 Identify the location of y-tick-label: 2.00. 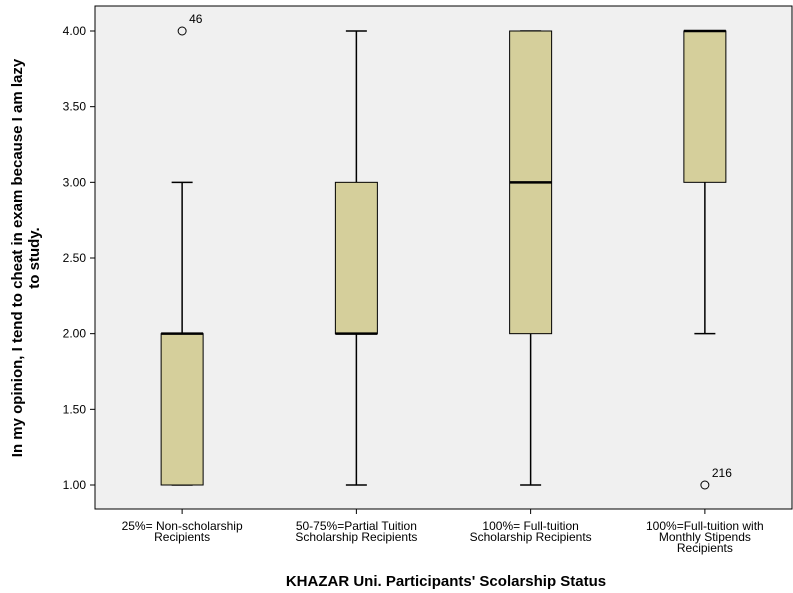
(75, 334).